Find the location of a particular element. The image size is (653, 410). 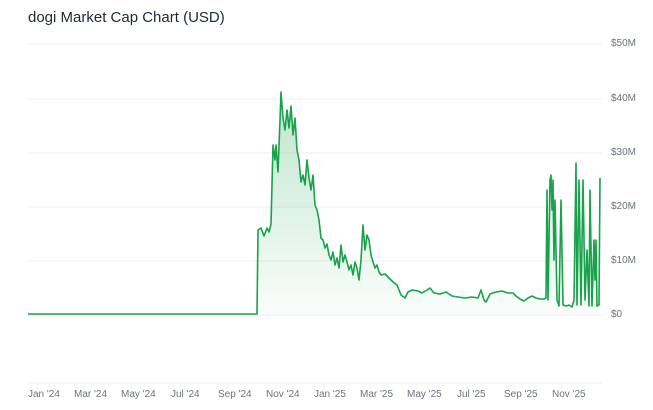

x-tick-label: Nov '25 is located at coordinates (569, 394).